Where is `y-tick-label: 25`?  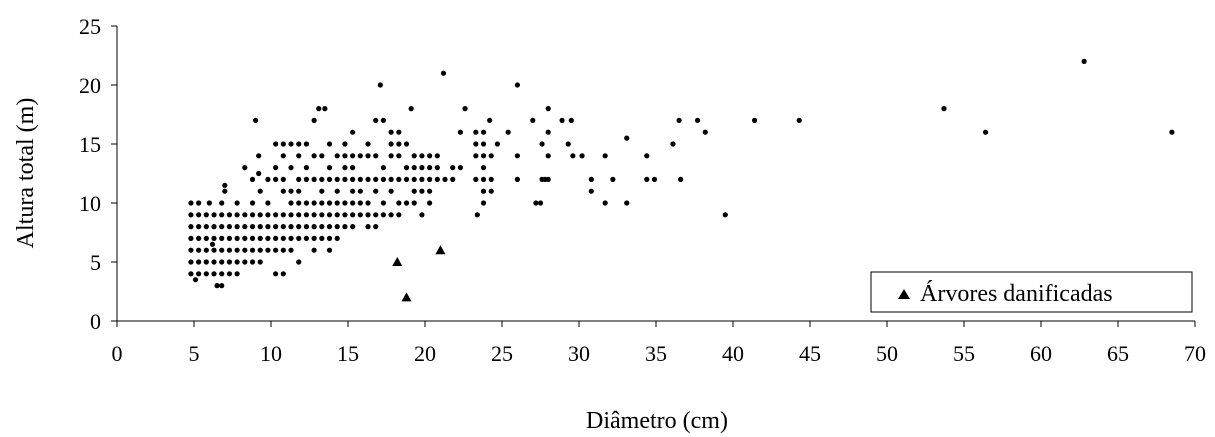
y-tick-label: 25 is located at coordinates (90, 26).